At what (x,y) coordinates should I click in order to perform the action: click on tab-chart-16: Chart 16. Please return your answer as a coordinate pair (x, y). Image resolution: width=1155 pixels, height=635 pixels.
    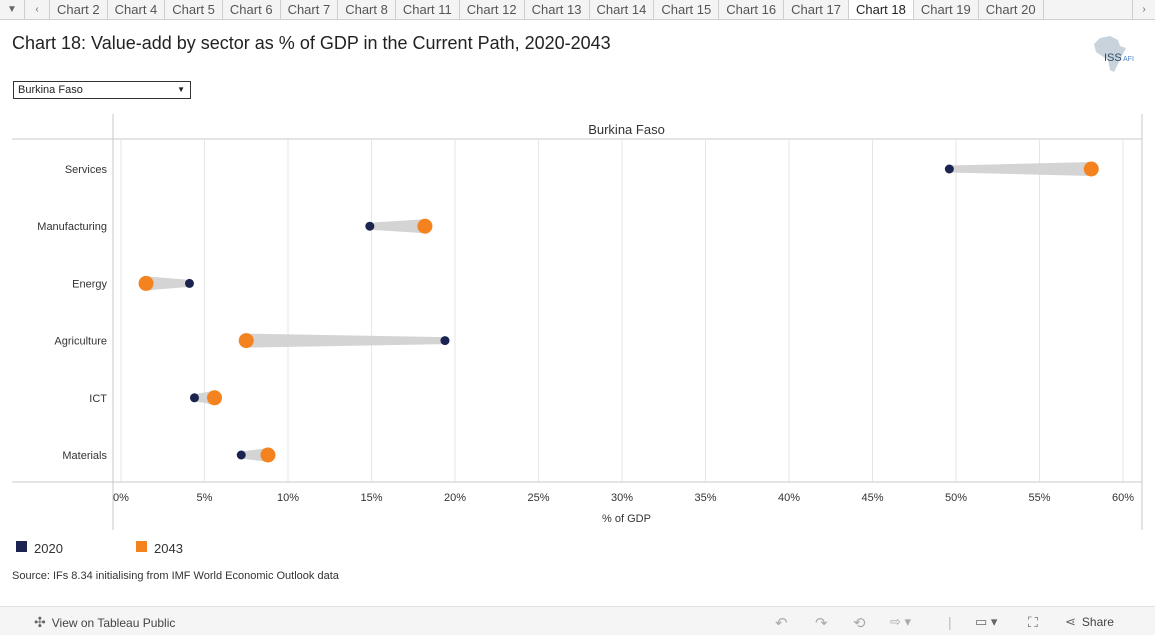
    Looking at the image, I should click on (752, 9).